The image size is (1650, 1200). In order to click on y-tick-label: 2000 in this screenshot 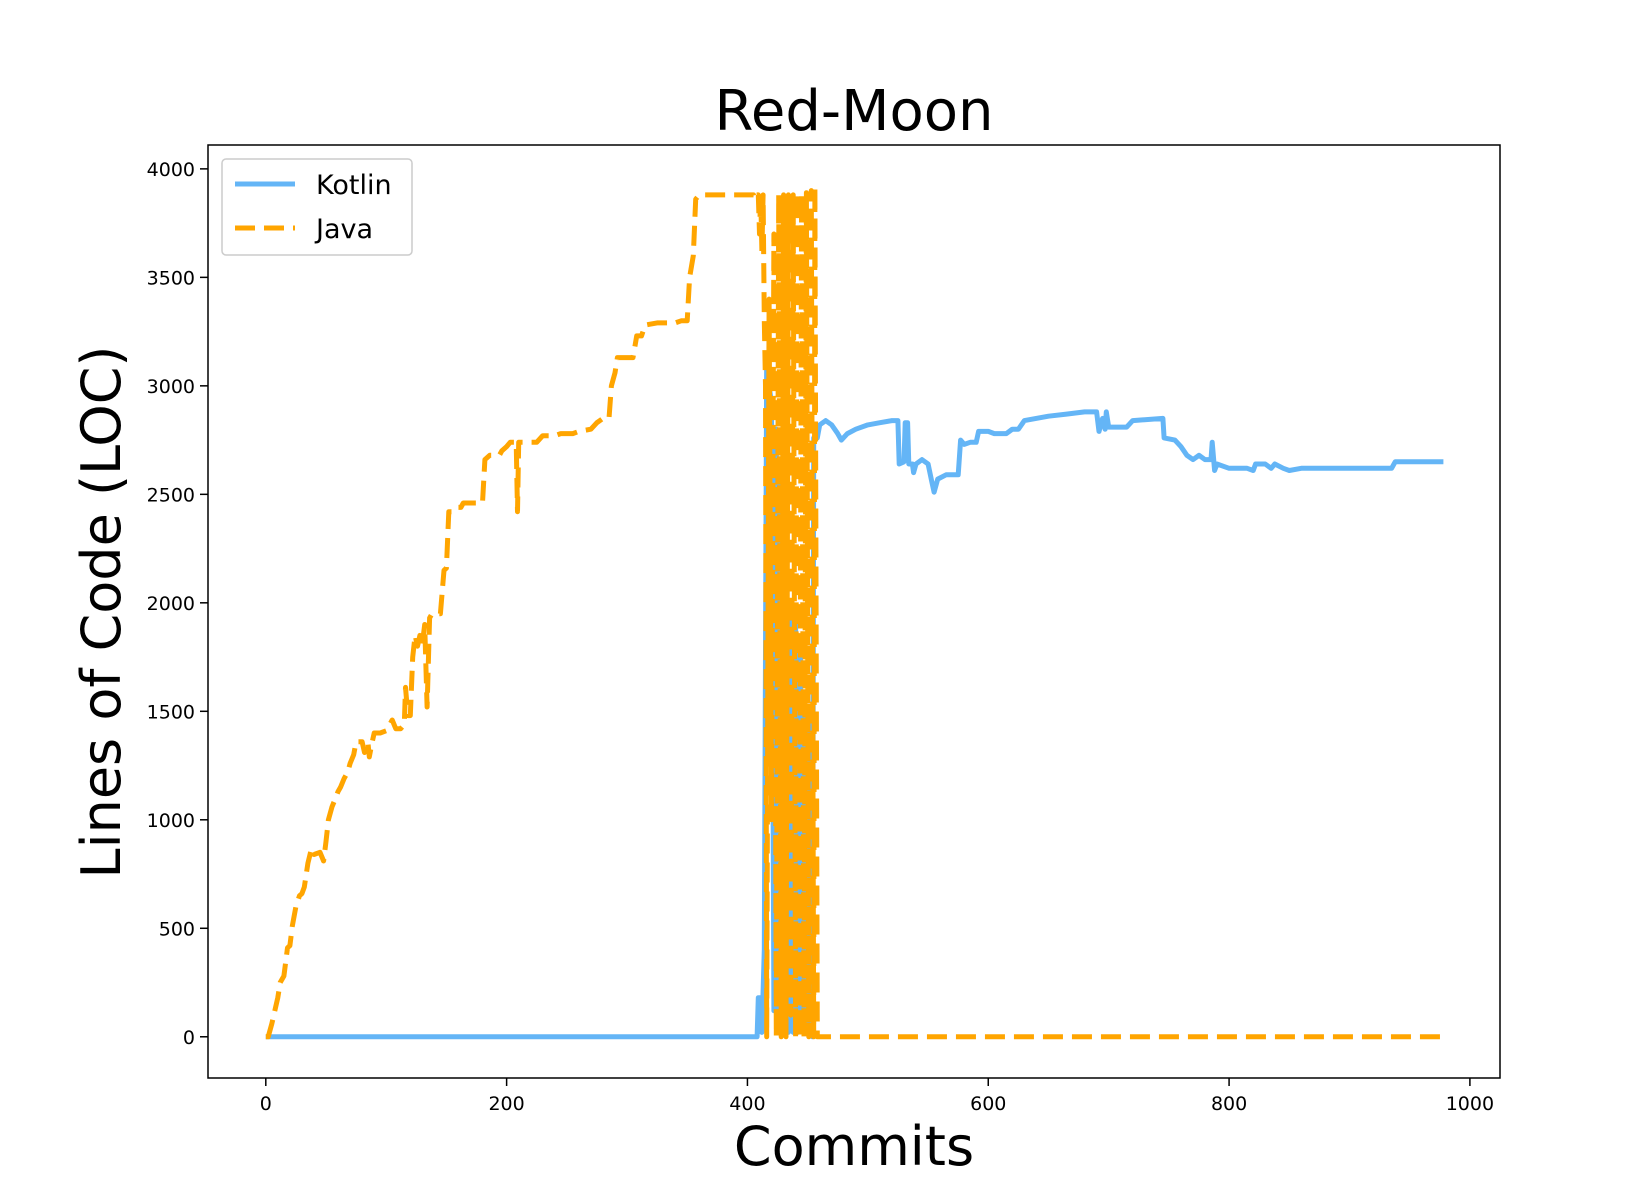, I will do `click(171, 604)`.